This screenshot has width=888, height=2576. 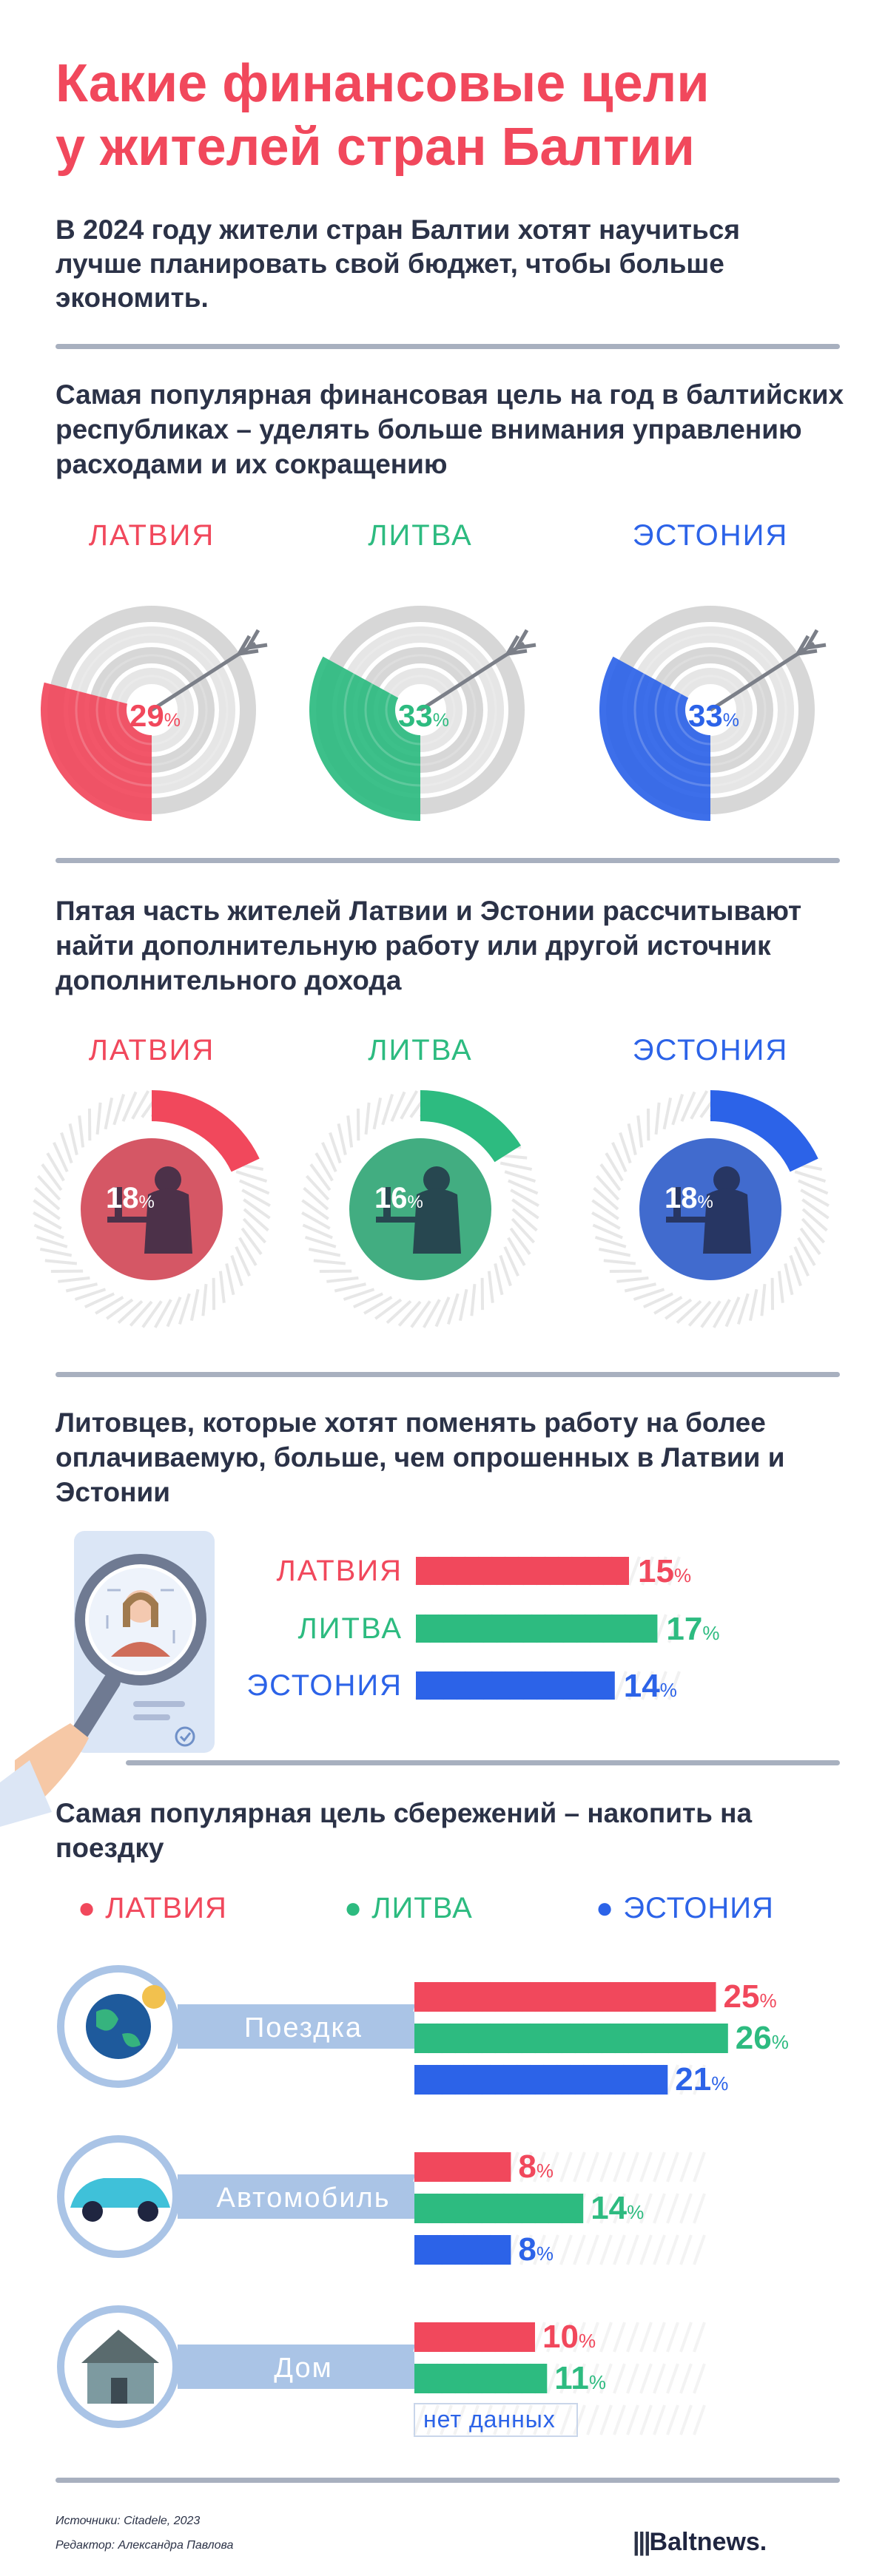 I want to click on arrow-icon-lv, so click(x=203, y=676).